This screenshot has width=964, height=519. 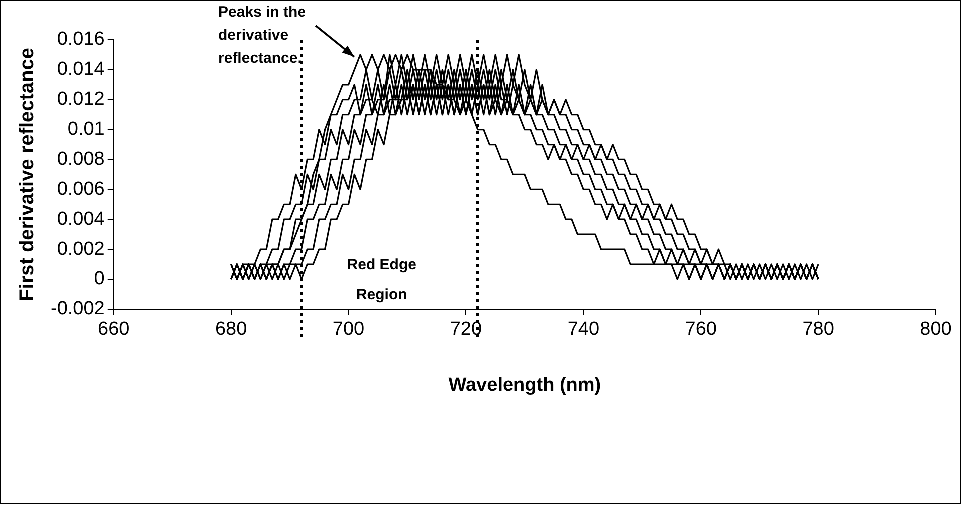 What do you see at coordinates (381, 280) in the screenshot?
I see `annotation: Red Edge Region` at bounding box center [381, 280].